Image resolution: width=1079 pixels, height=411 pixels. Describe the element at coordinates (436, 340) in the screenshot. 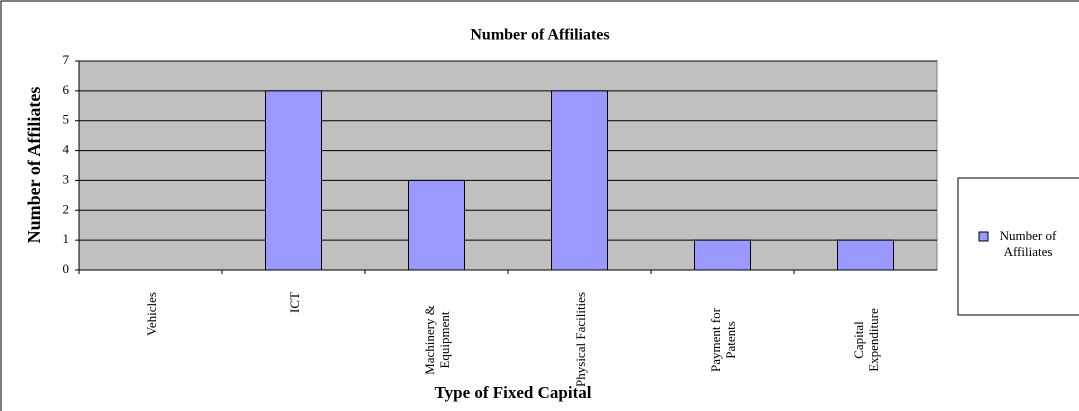

I see `x-tick-label: Machinery & Equipment` at that location.